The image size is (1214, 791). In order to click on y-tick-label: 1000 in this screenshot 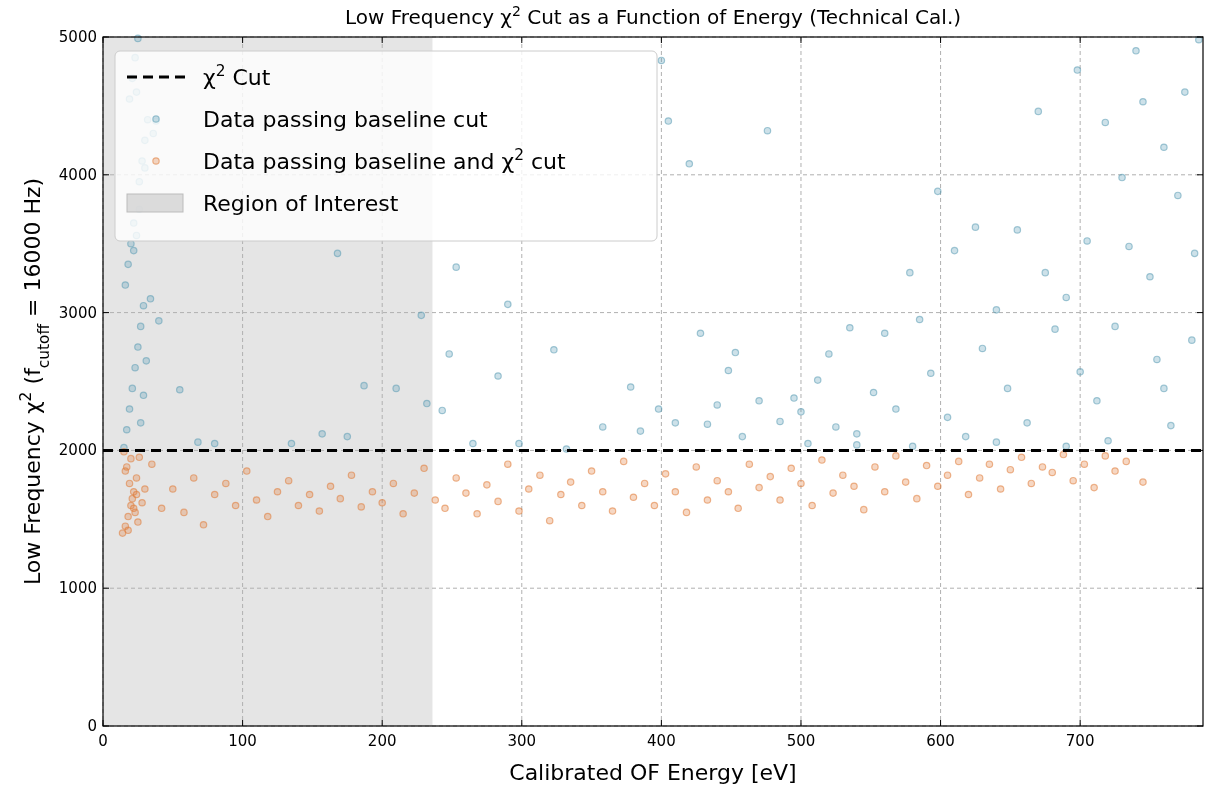, I will do `click(77, 588)`.